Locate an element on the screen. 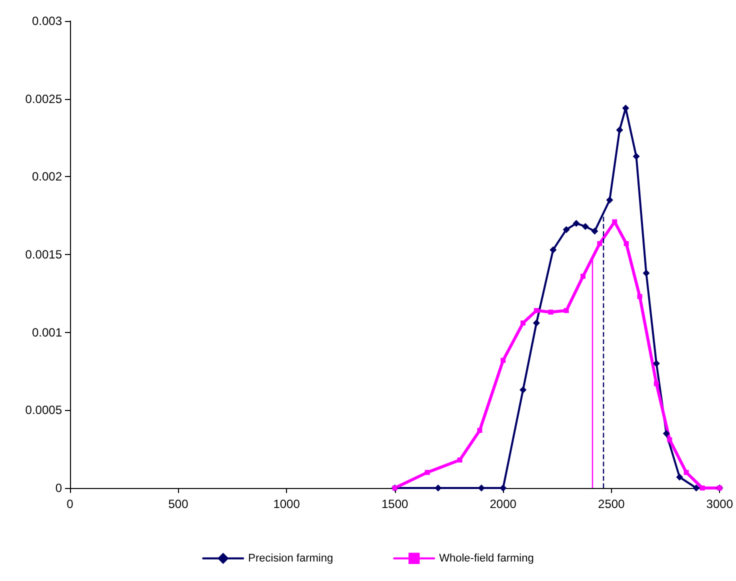  x-tick-label: 1500 is located at coordinates (394, 504).